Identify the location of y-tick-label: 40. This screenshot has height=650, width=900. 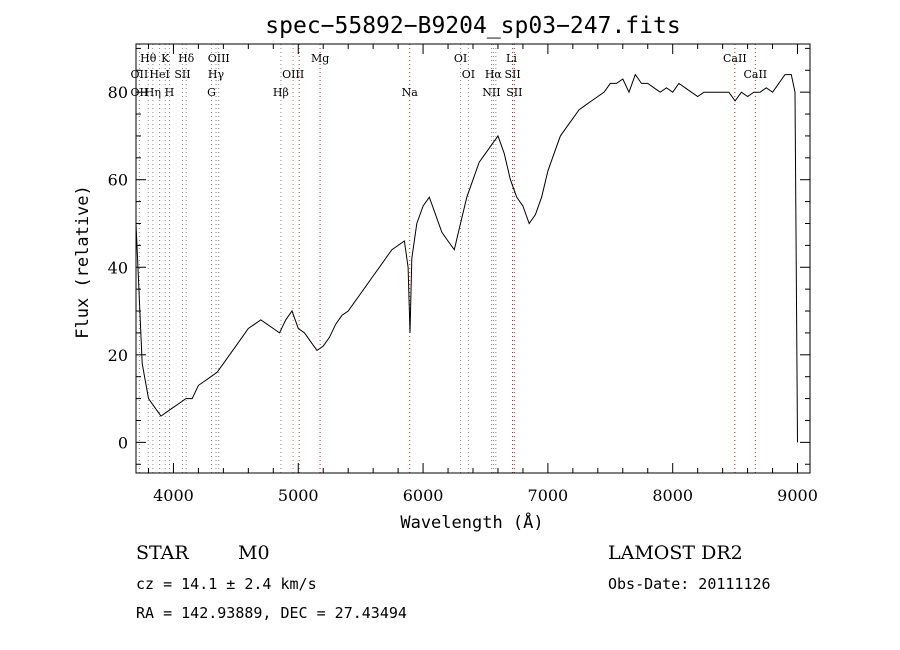
(118, 267).